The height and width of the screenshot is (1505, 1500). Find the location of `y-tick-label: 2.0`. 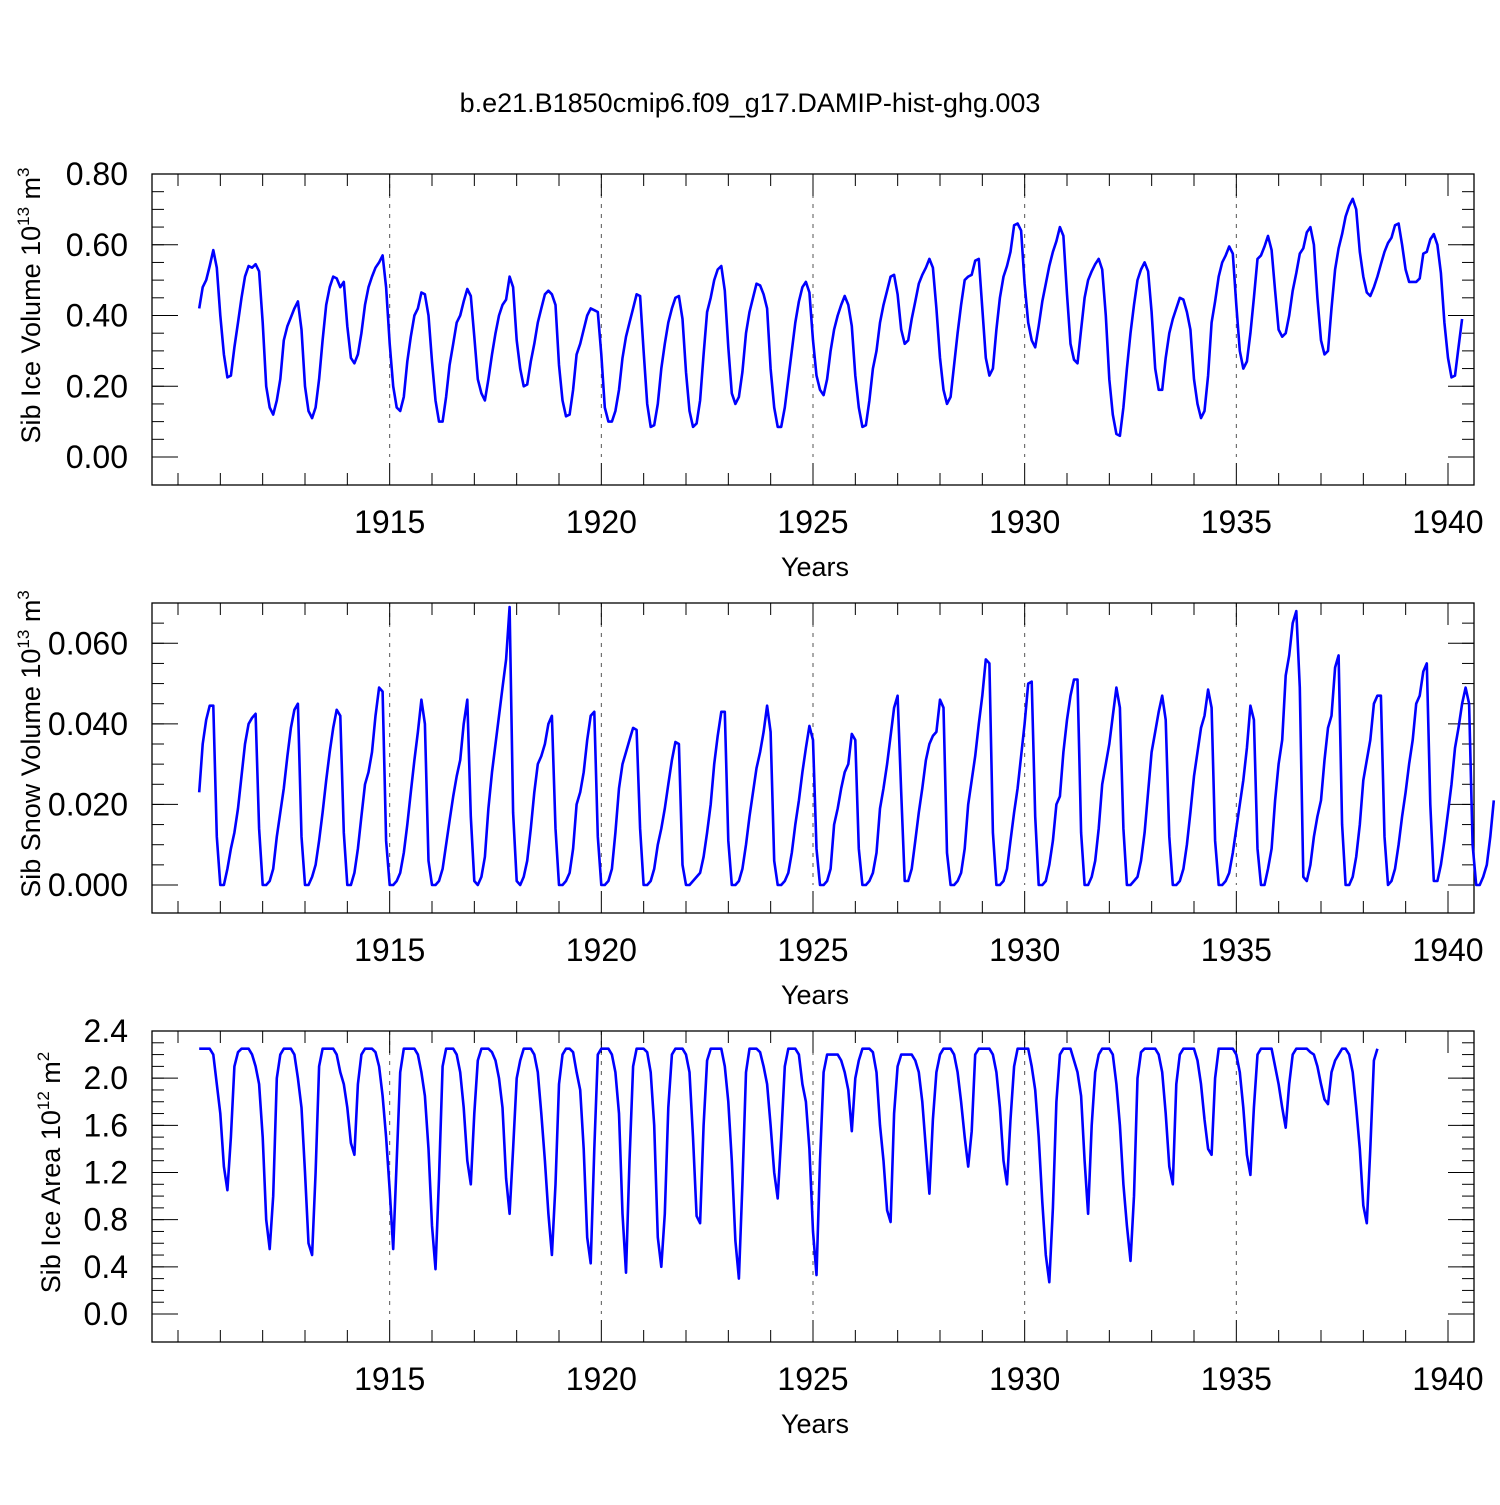

y-tick-label: 2.0 is located at coordinates (106, 1078).